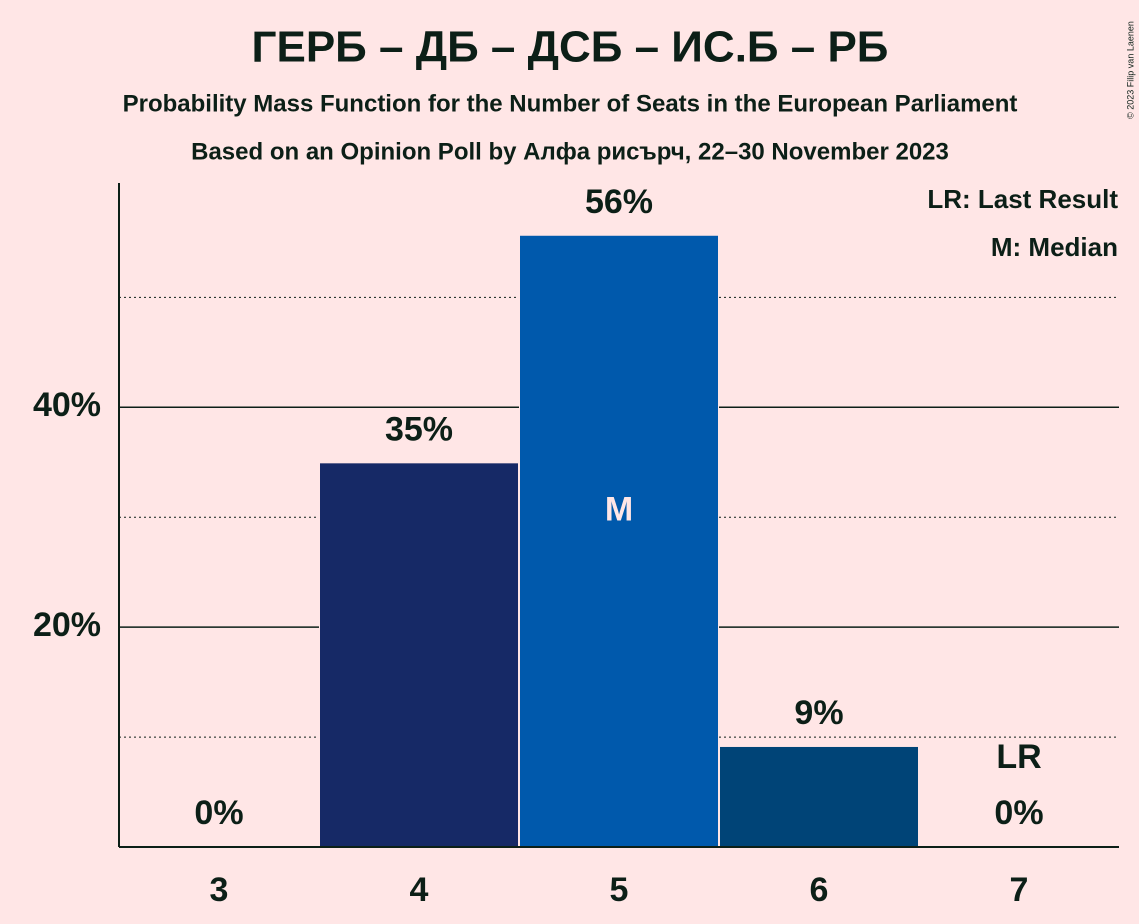 This screenshot has width=1139, height=924. What do you see at coordinates (818, 713) in the screenshot?
I see `value-label: 9%` at bounding box center [818, 713].